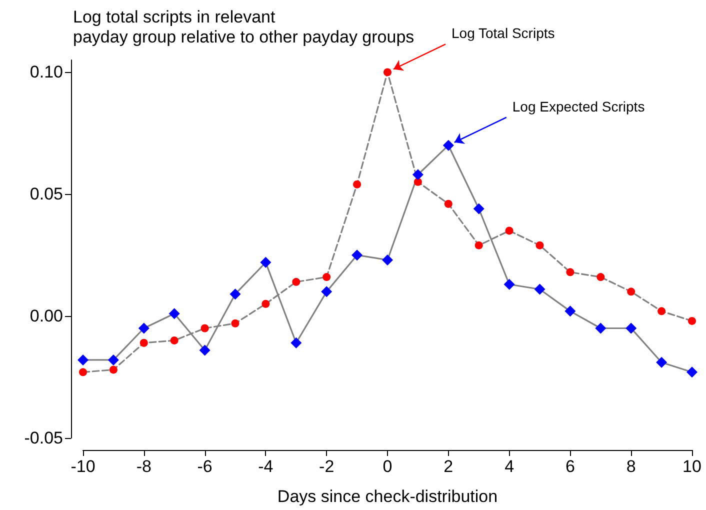 This screenshot has height=510, width=706. What do you see at coordinates (692, 466) in the screenshot?
I see `x-tick-label: 10` at bounding box center [692, 466].